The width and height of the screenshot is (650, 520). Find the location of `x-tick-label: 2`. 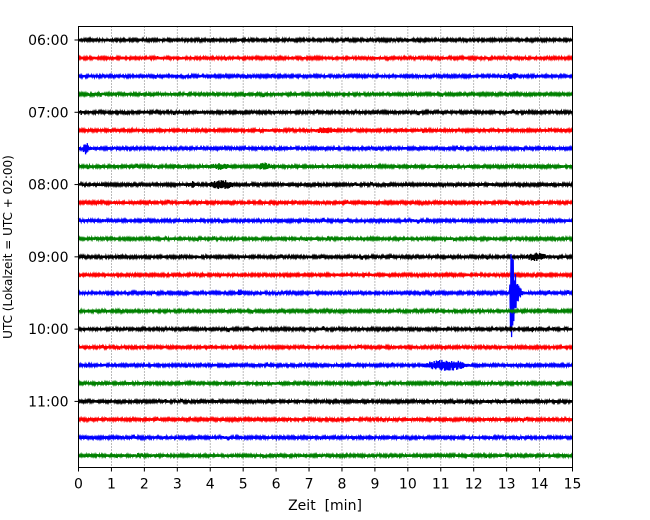

x-tick-label: 2 is located at coordinates (144, 485).